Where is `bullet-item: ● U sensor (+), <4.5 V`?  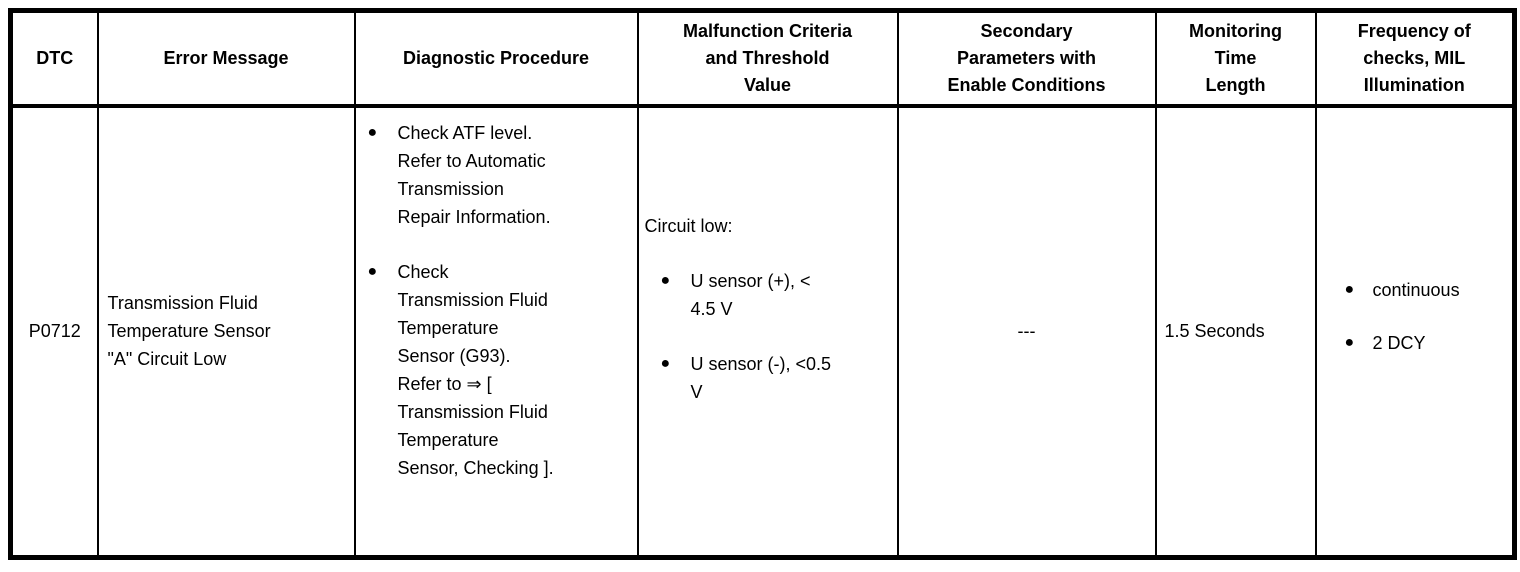 bullet-item: ● U sensor (+), <4.5 V is located at coordinates (778, 295).